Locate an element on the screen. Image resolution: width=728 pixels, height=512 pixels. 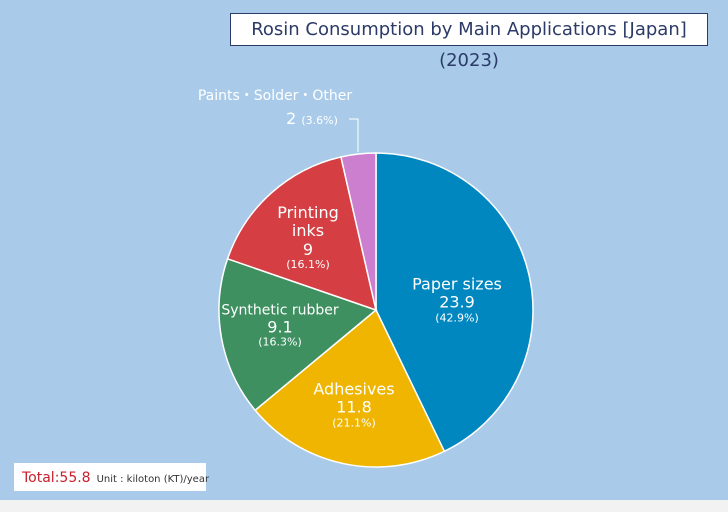
slice-label: 2 (3.6%) is located at coordinates (312, 118).